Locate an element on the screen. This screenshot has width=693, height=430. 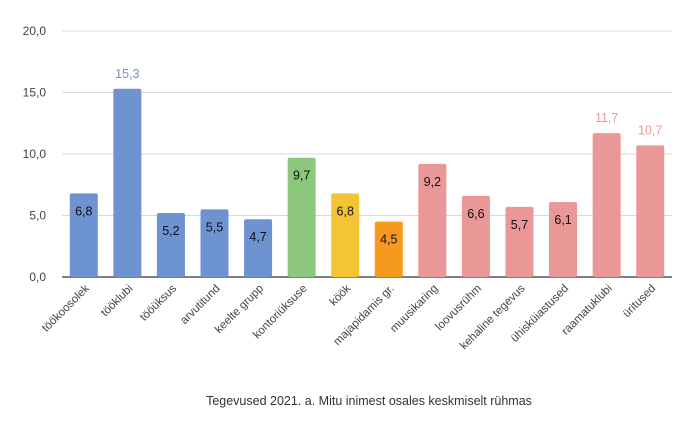
data-label: 6,6 is located at coordinates (475, 214).